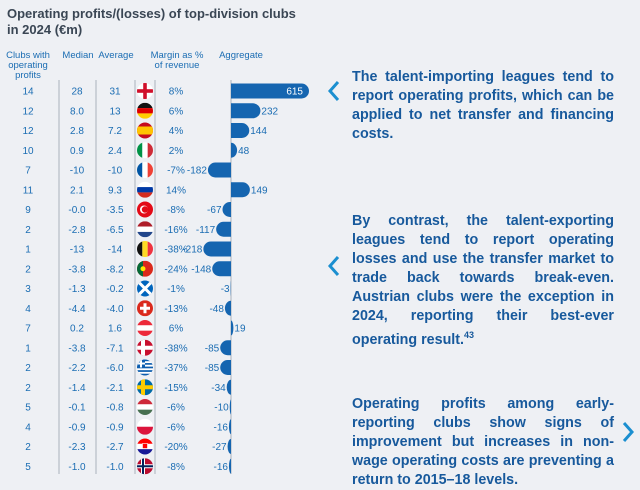  Describe the element at coordinates (176, 92) in the screenshot. I see `margin-value: 8%` at that location.